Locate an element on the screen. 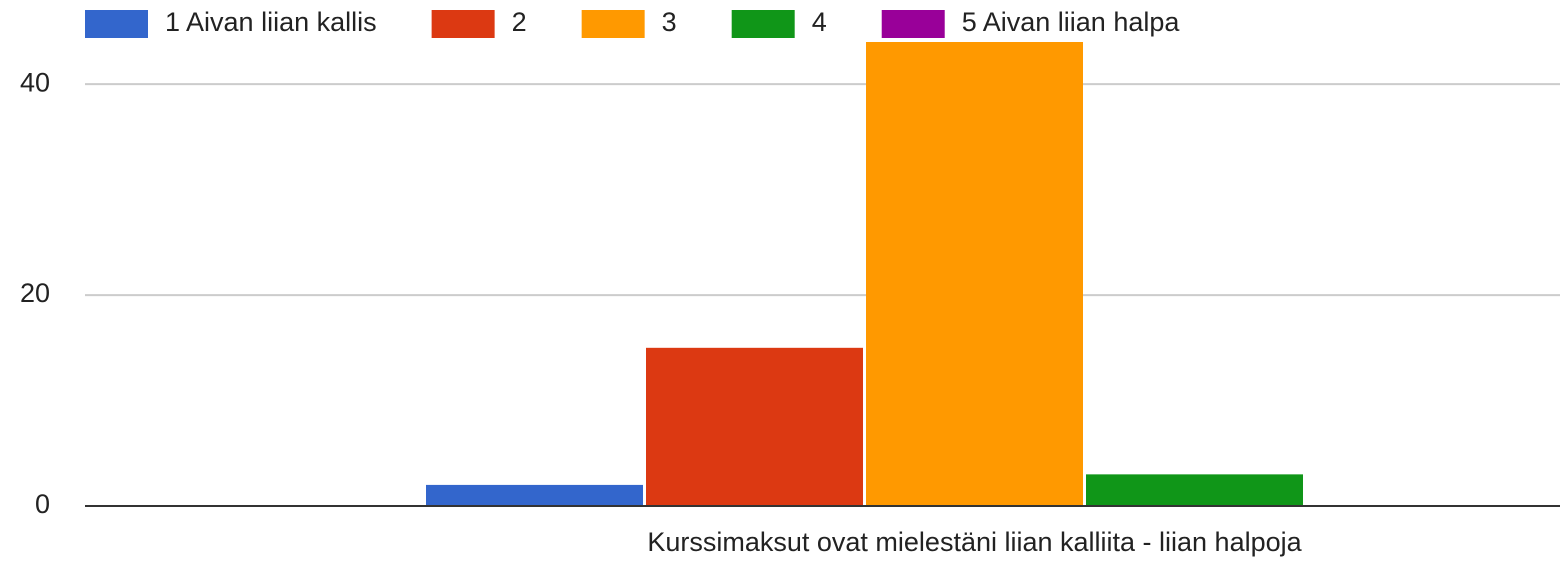 This screenshot has height=561, width=1563. legend-label: 2 is located at coordinates (519, 22).